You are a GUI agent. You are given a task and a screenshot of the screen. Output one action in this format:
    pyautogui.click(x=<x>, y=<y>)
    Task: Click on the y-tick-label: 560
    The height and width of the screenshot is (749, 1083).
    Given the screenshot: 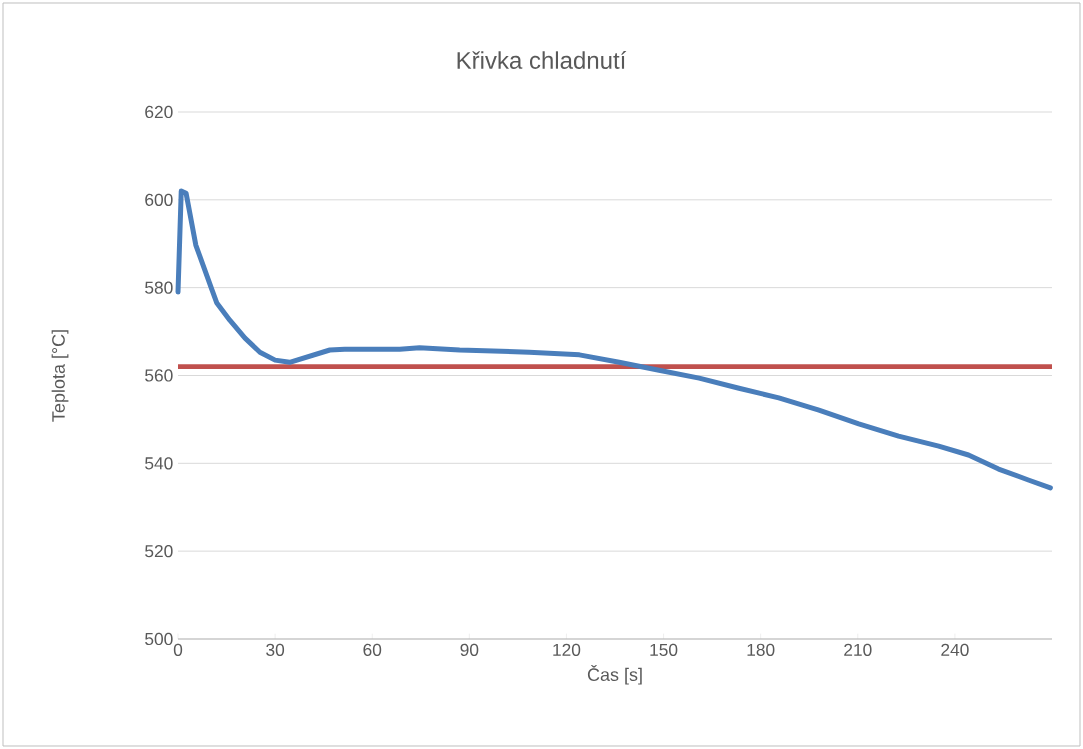 What is the action you would take?
    pyautogui.click(x=159, y=375)
    